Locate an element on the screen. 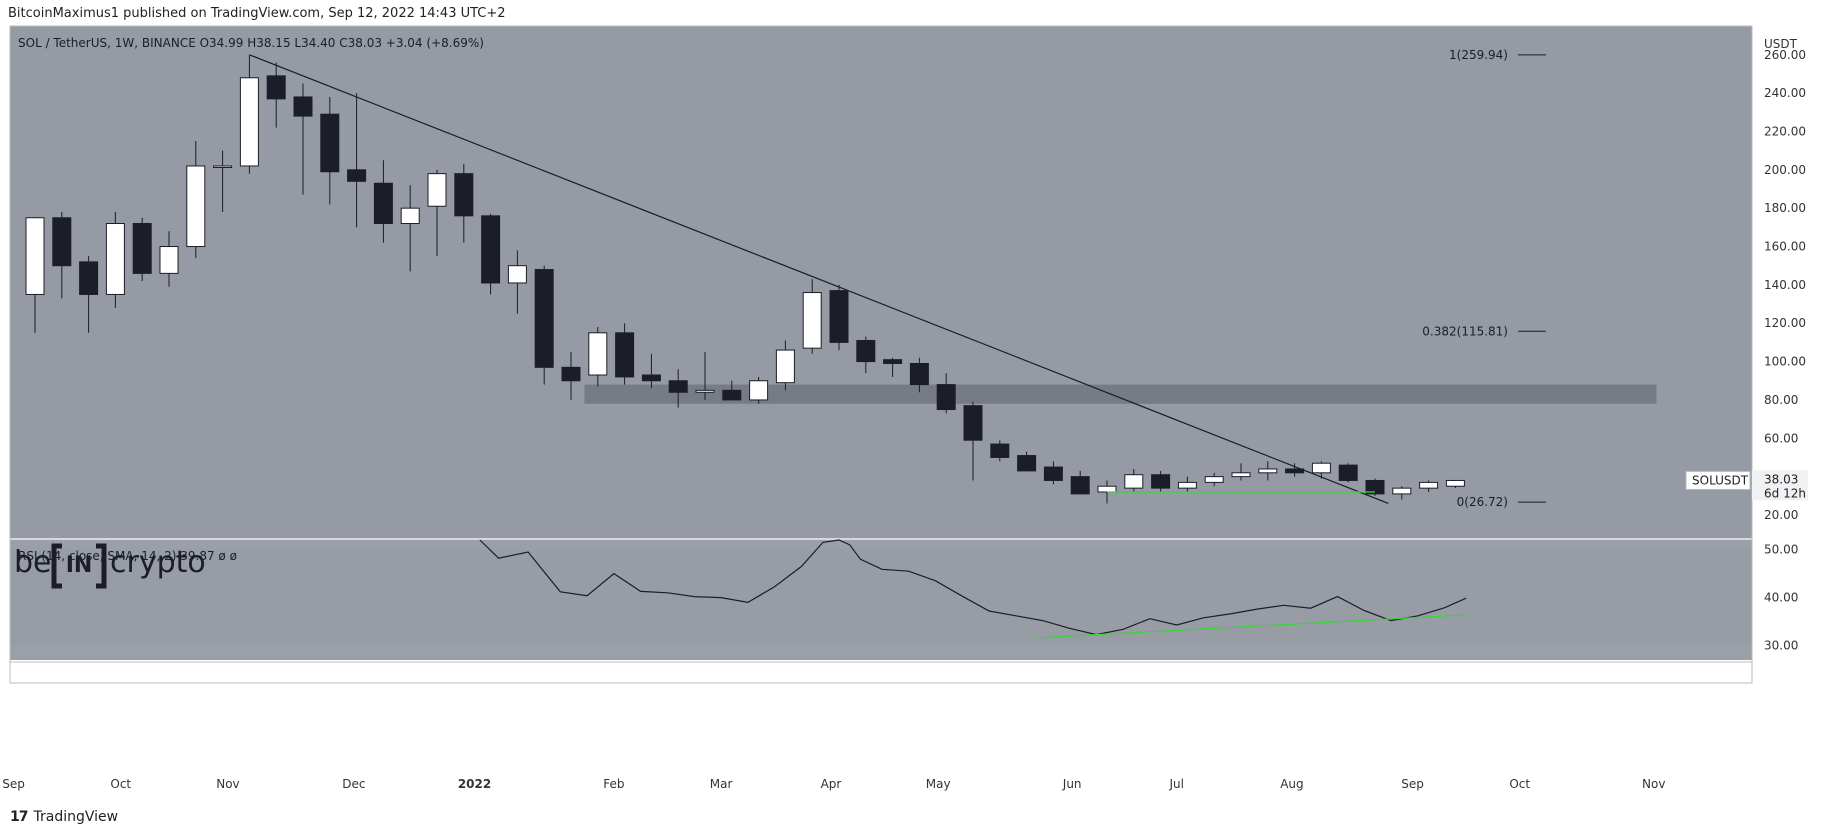  price-tick-label: 80.00 is located at coordinates (1781, 400).